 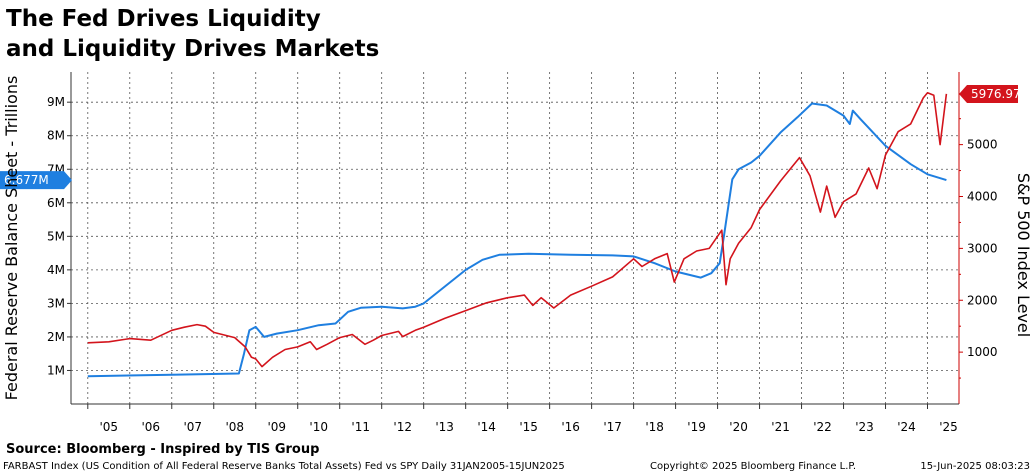 What do you see at coordinates (948, 427) in the screenshot?
I see `x-tick-label: '25` at bounding box center [948, 427].